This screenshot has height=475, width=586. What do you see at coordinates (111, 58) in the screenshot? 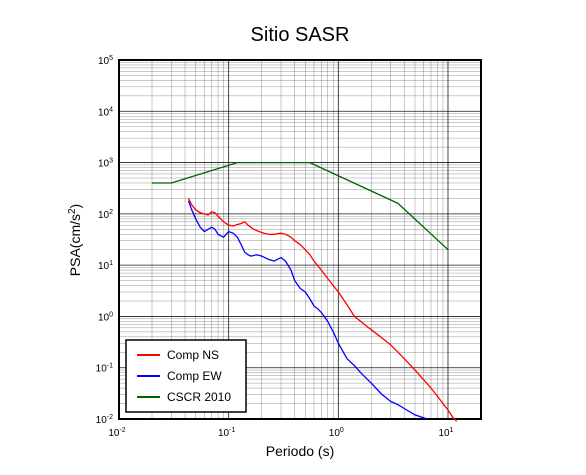
I see `y-tick-exp: 5` at bounding box center [111, 58].